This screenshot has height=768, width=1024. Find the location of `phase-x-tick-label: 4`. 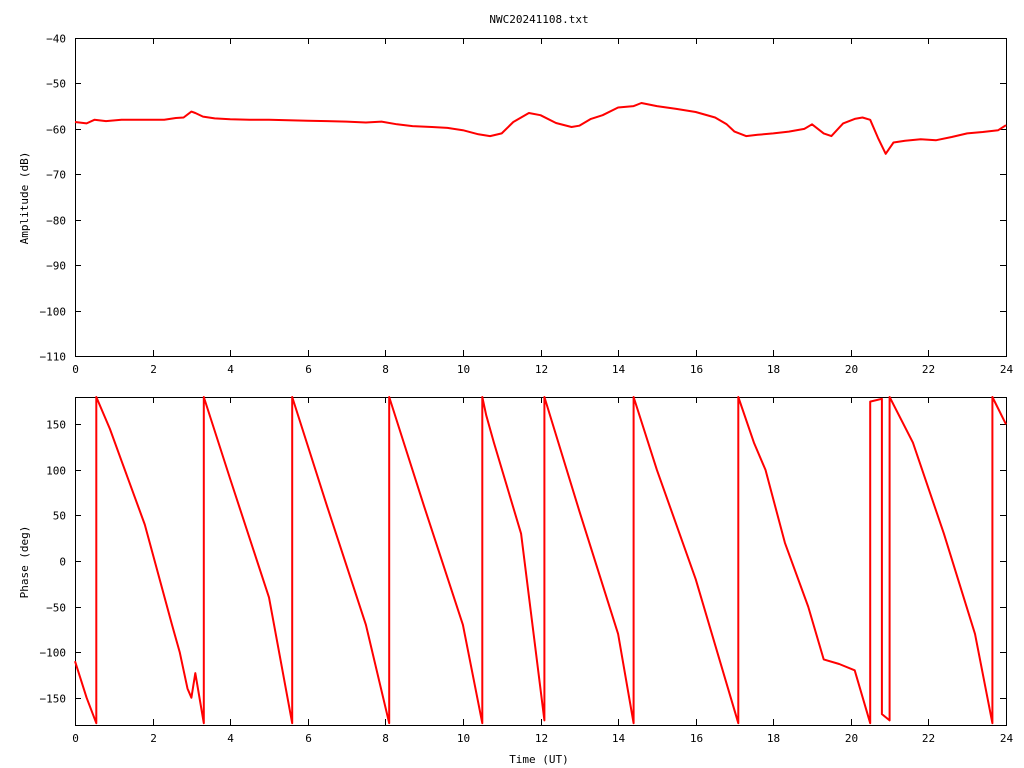

phase-x-tick-label: 4 is located at coordinates (230, 738).